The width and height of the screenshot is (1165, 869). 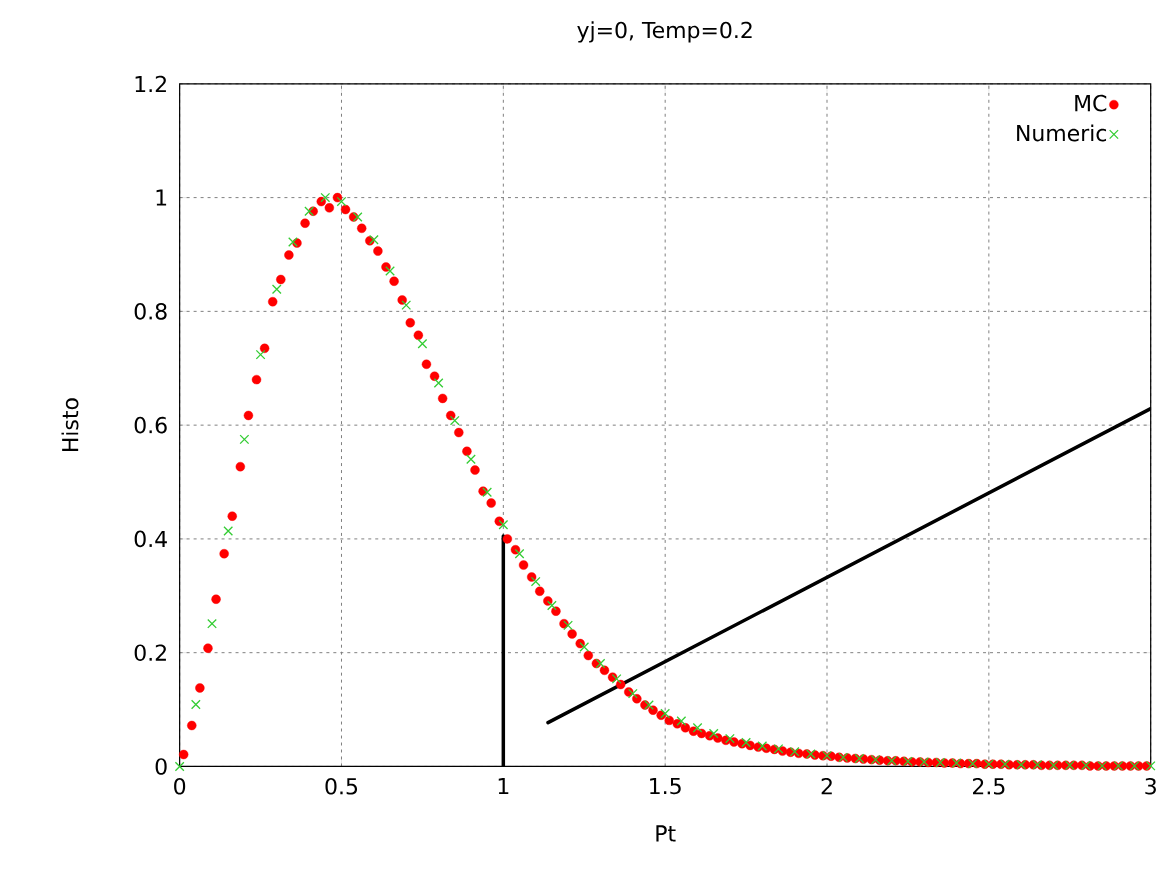 What do you see at coordinates (989, 786) in the screenshot?
I see `x-tick-label: 2.5` at bounding box center [989, 786].